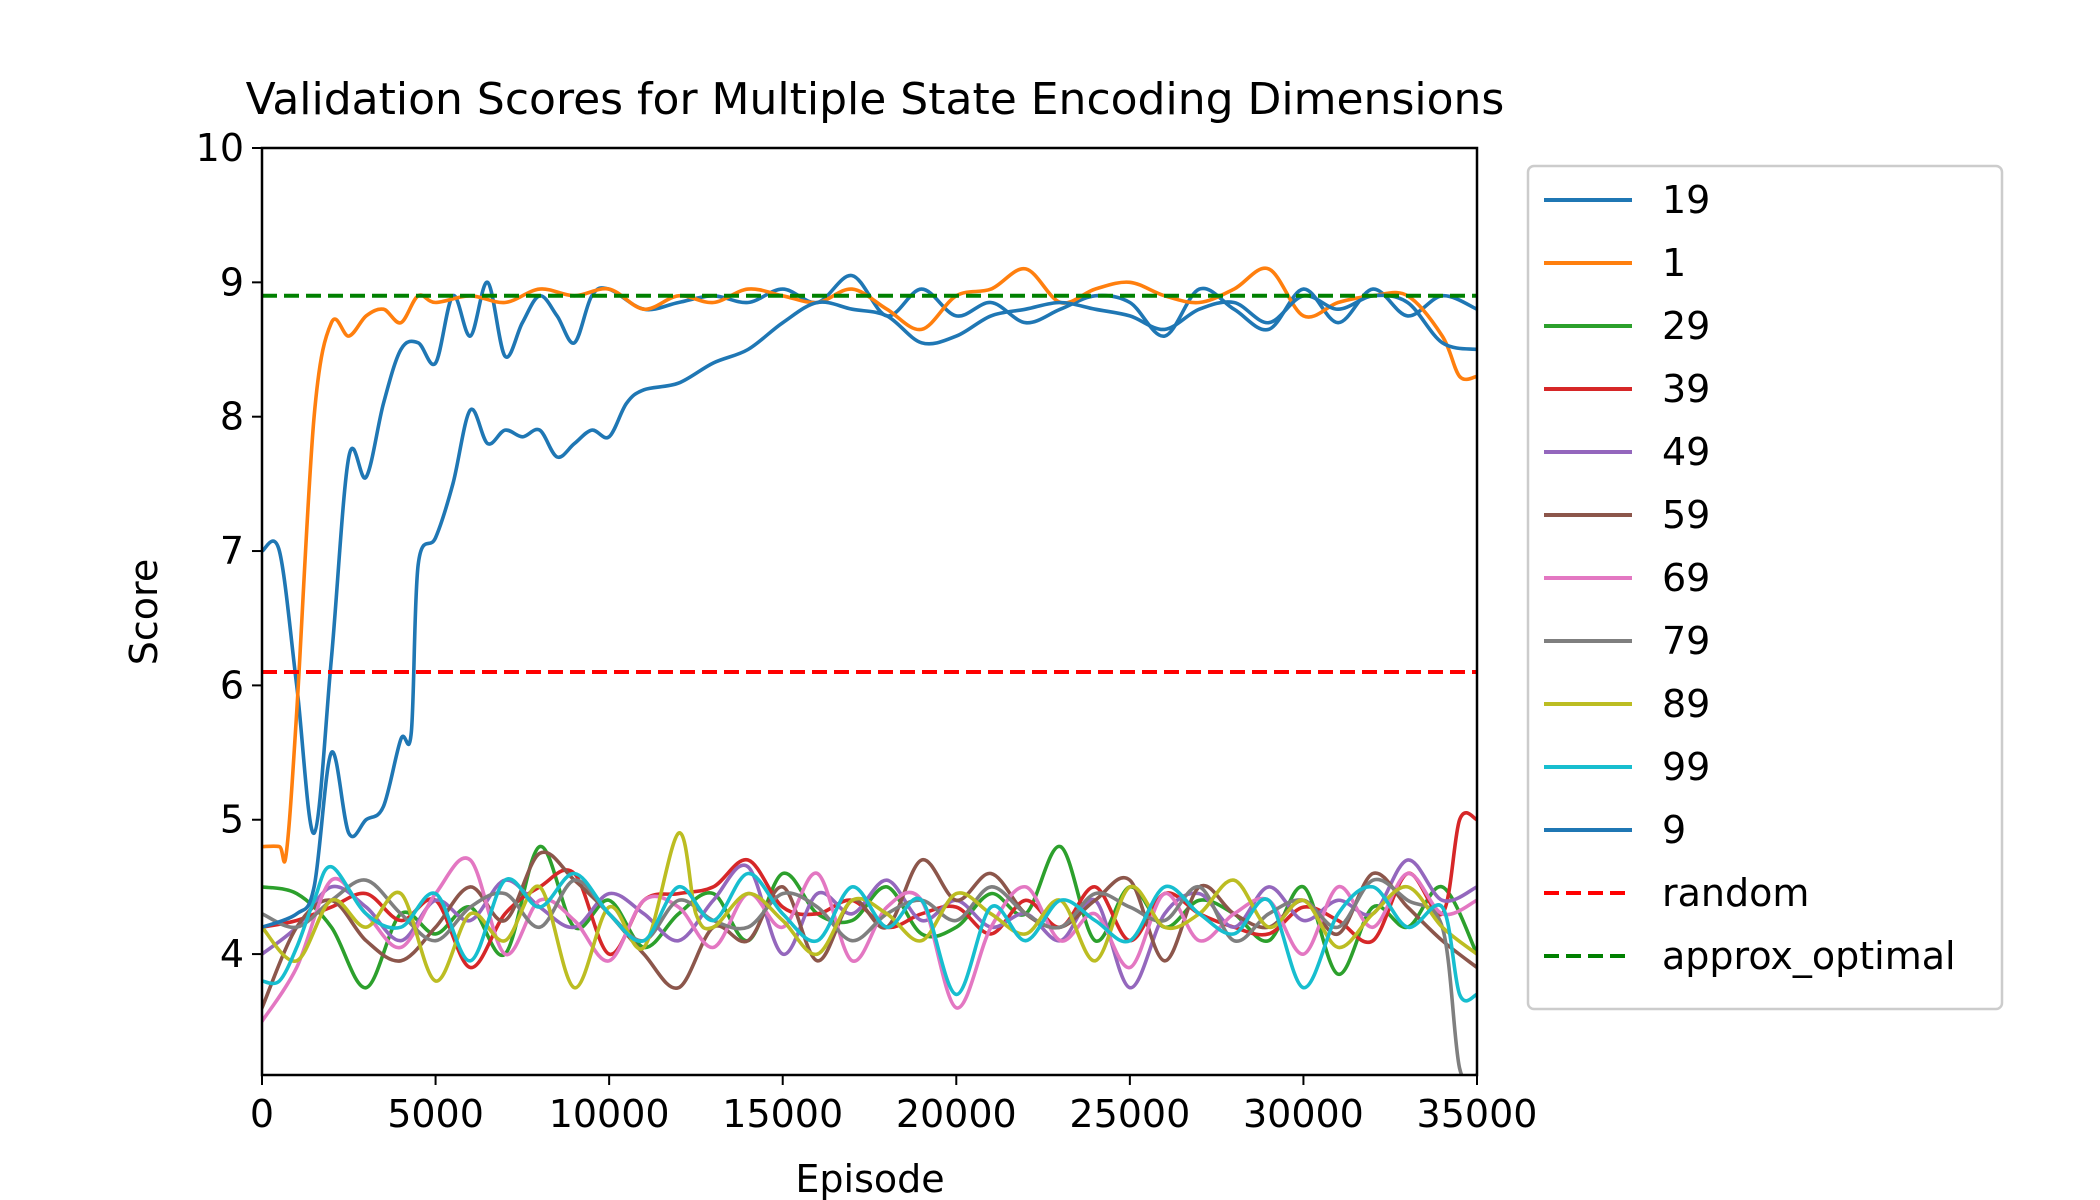 This screenshot has width=2100, height=1200. What do you see at coordinates (1686, 704) in the screenshot?
I see `legend-label-89: 89` at bounding box center [1686, 704].